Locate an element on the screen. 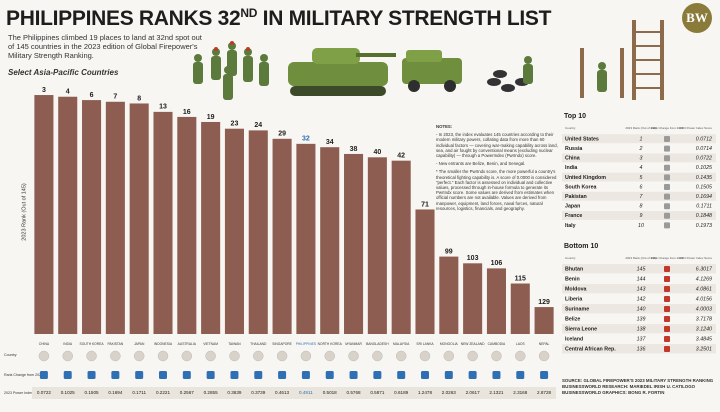 The height and width of the screenshot is (412, 720). table-cell: 137 is located at coordinates (642, 339).